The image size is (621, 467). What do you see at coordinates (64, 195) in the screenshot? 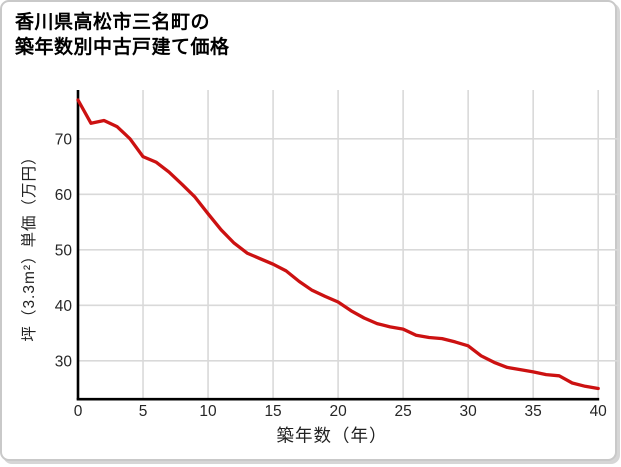
I see `y-tick-label: 60` at bounding box center [64, 195].